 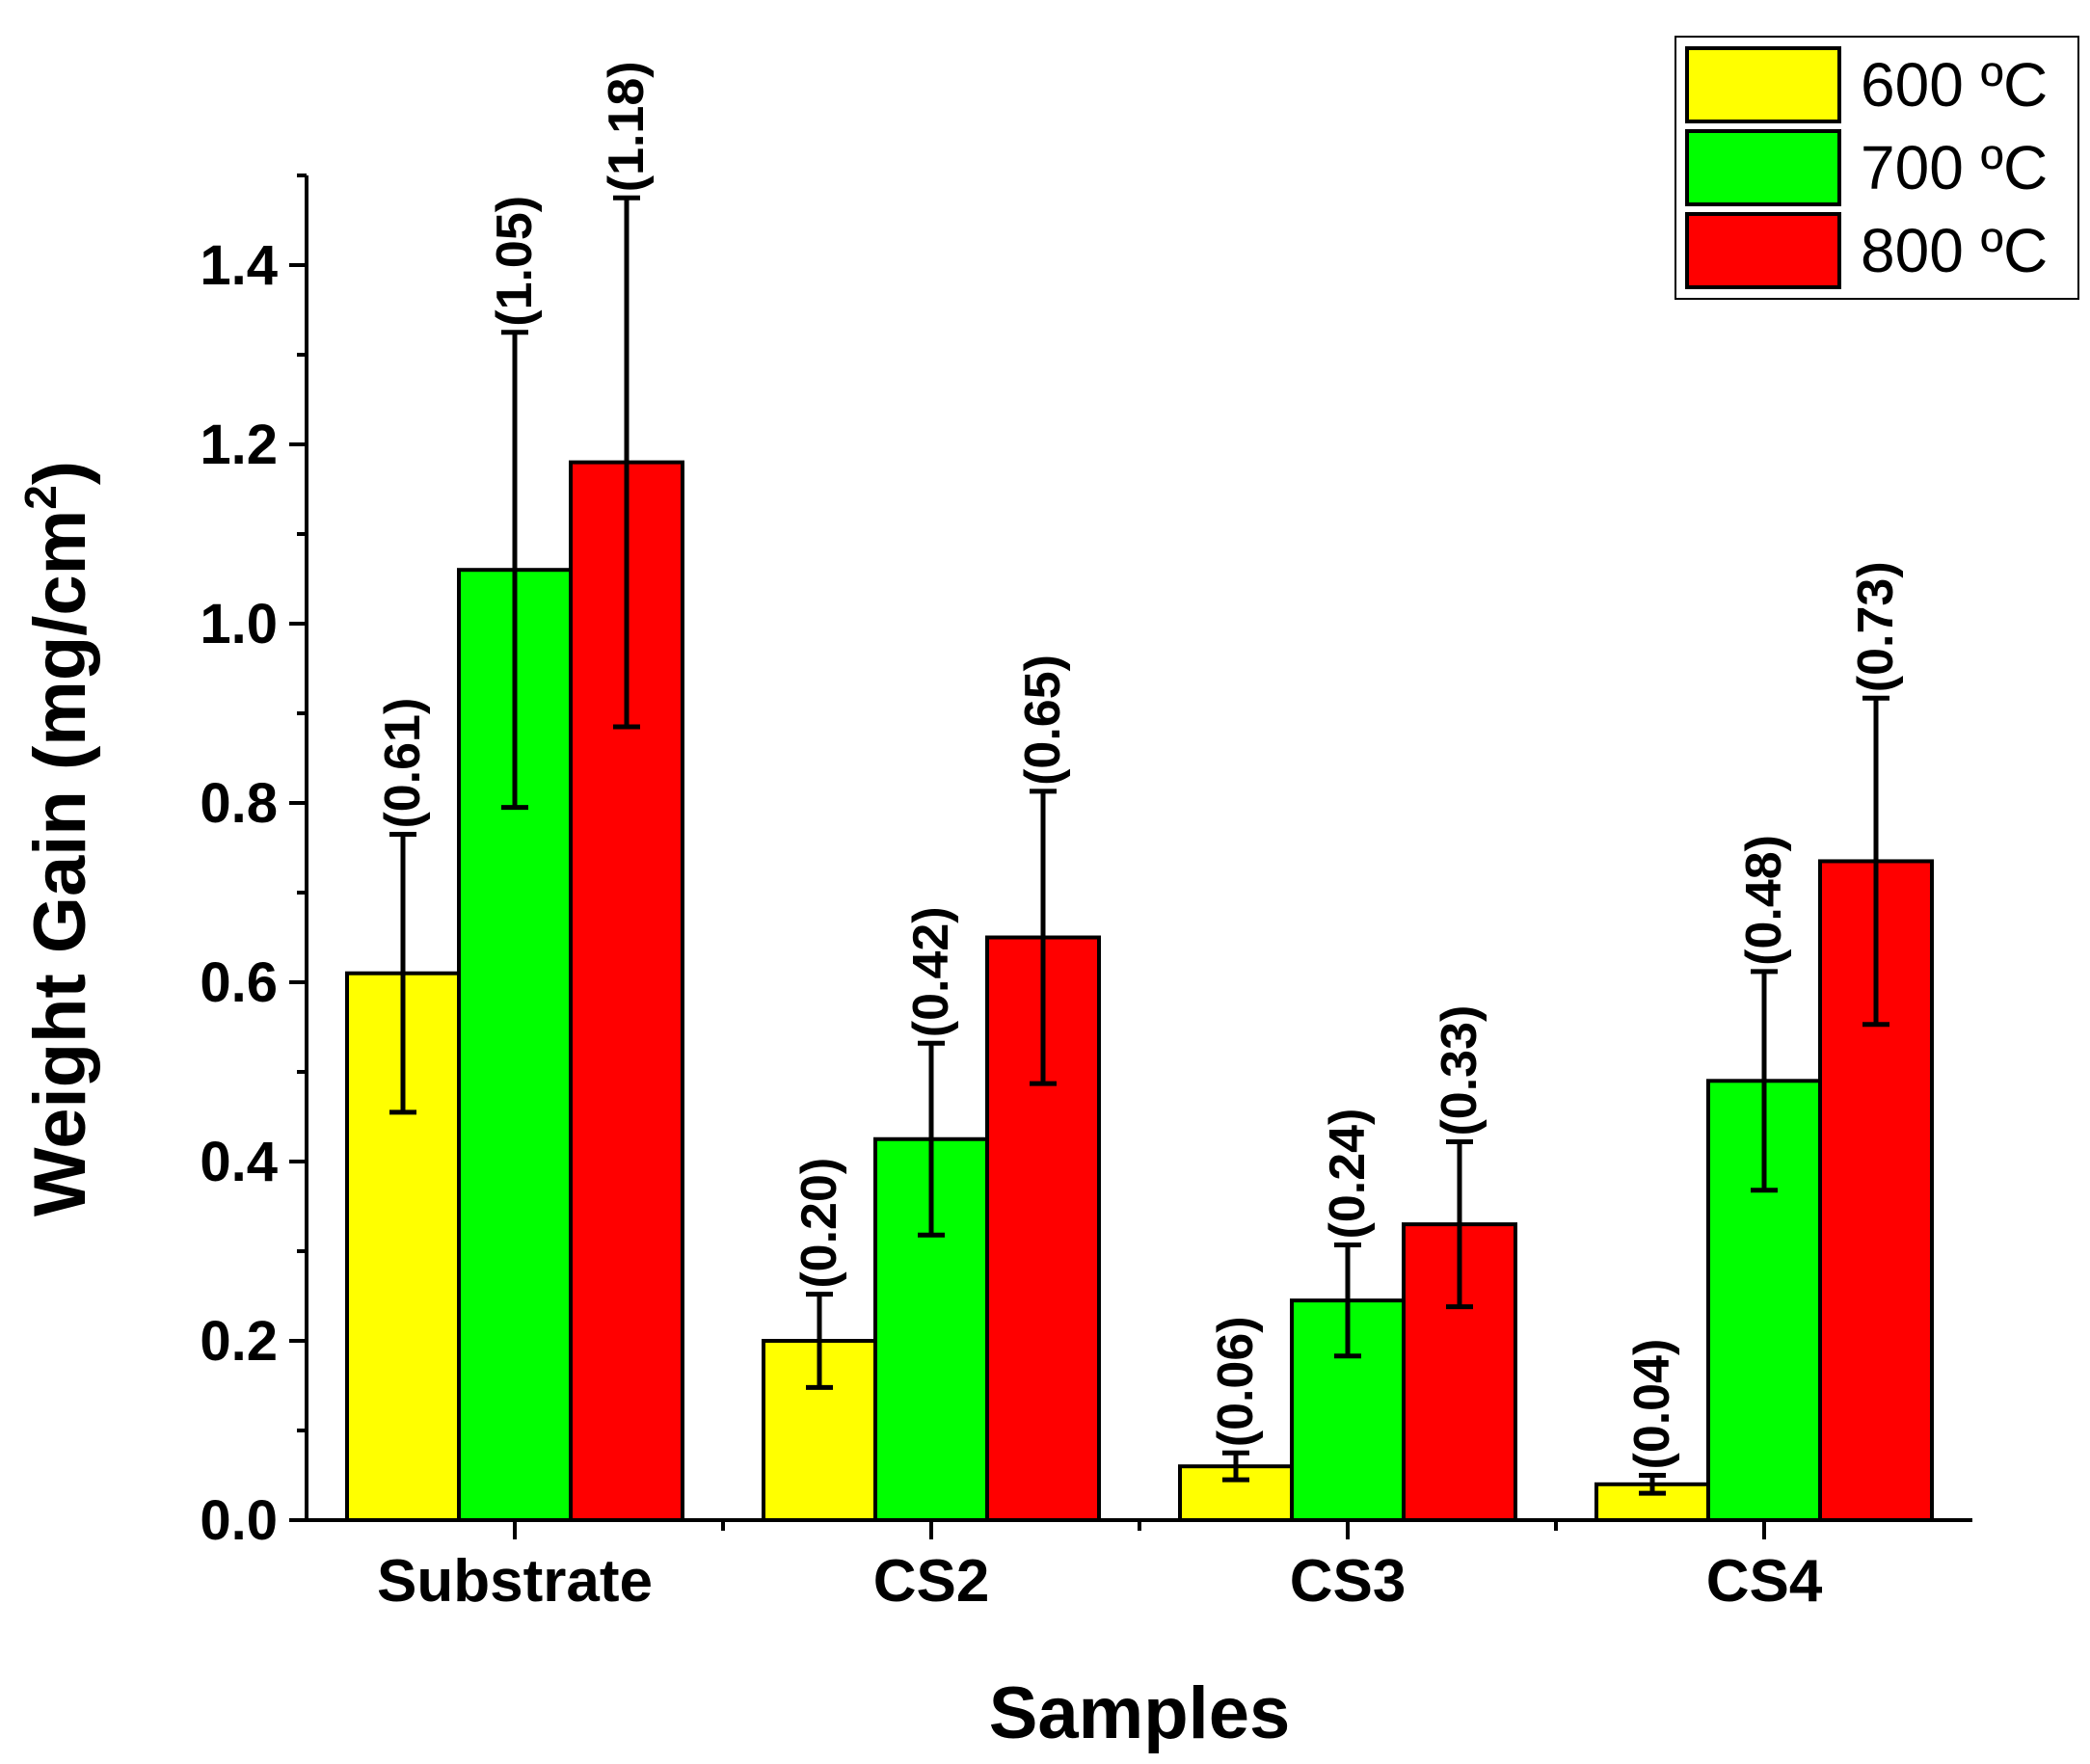 What do you see at coordinates (403, 763) in the screenshot?
I see `data-label: (0.61)` at bounding box center [403, 763].